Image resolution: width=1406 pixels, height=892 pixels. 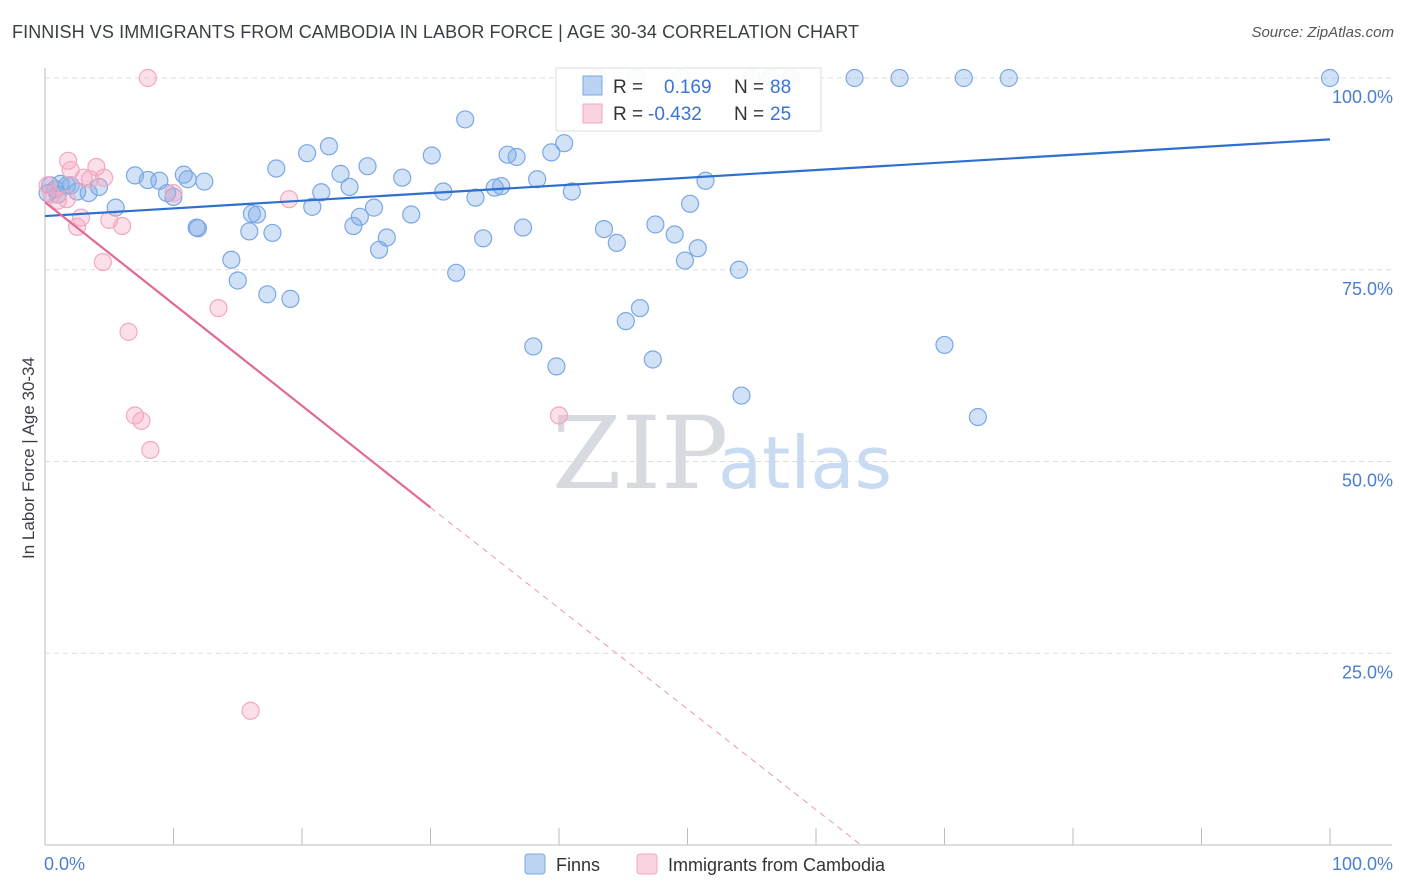 I want to click on stats-box: R = 0.169 N = 88 R = -0.432 N = 25, so click(x=688, y=99).